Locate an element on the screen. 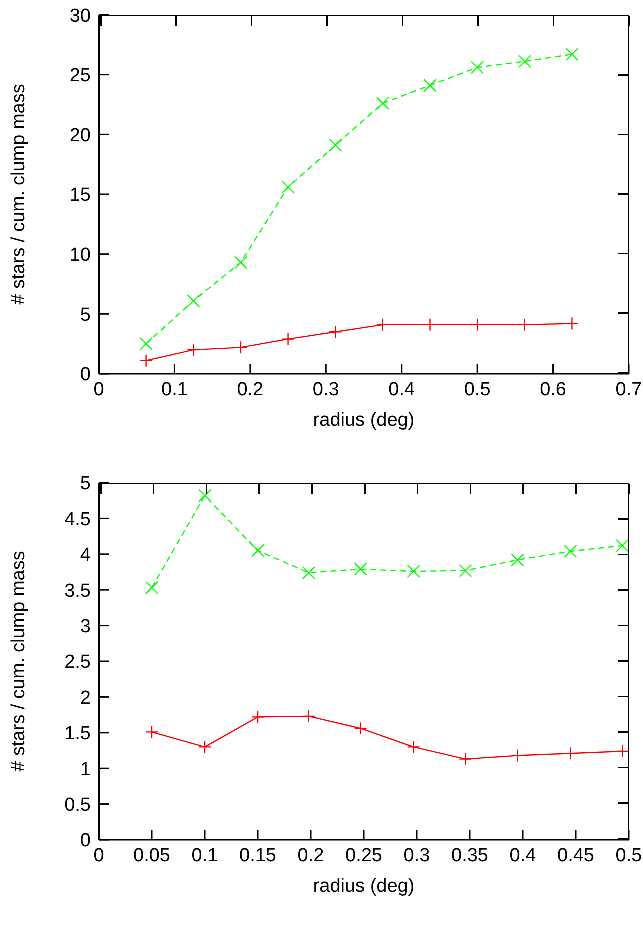 This screenshot has width=643, height=926. x-tick-label: 0.7 is located at coordinates (629, 389).